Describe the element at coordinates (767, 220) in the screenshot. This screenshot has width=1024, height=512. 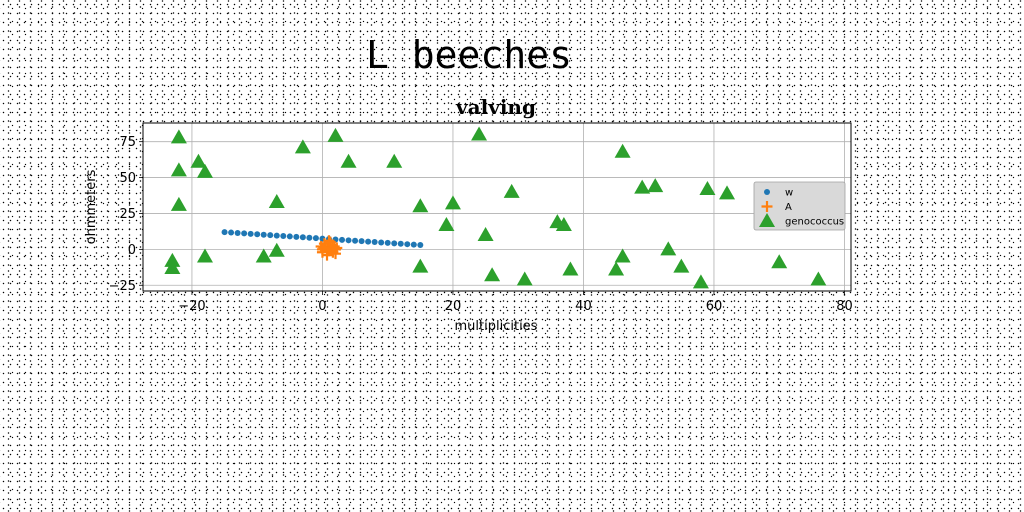
I see `legend-marker-genococcus` at that location.